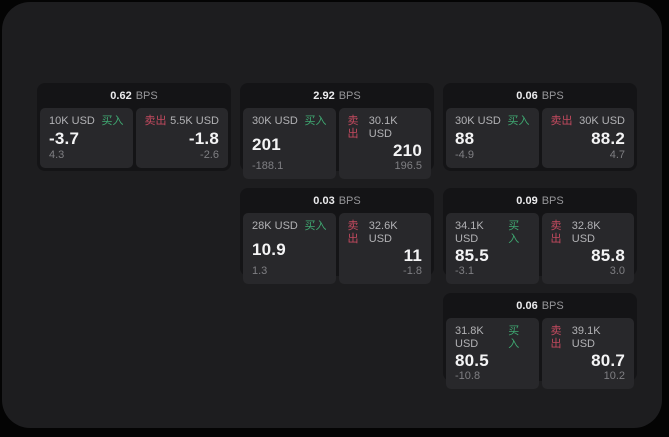 The width and height of the screenshot is (669, 437). I want to click on buy-delta: 1.3, so click(260, 271).